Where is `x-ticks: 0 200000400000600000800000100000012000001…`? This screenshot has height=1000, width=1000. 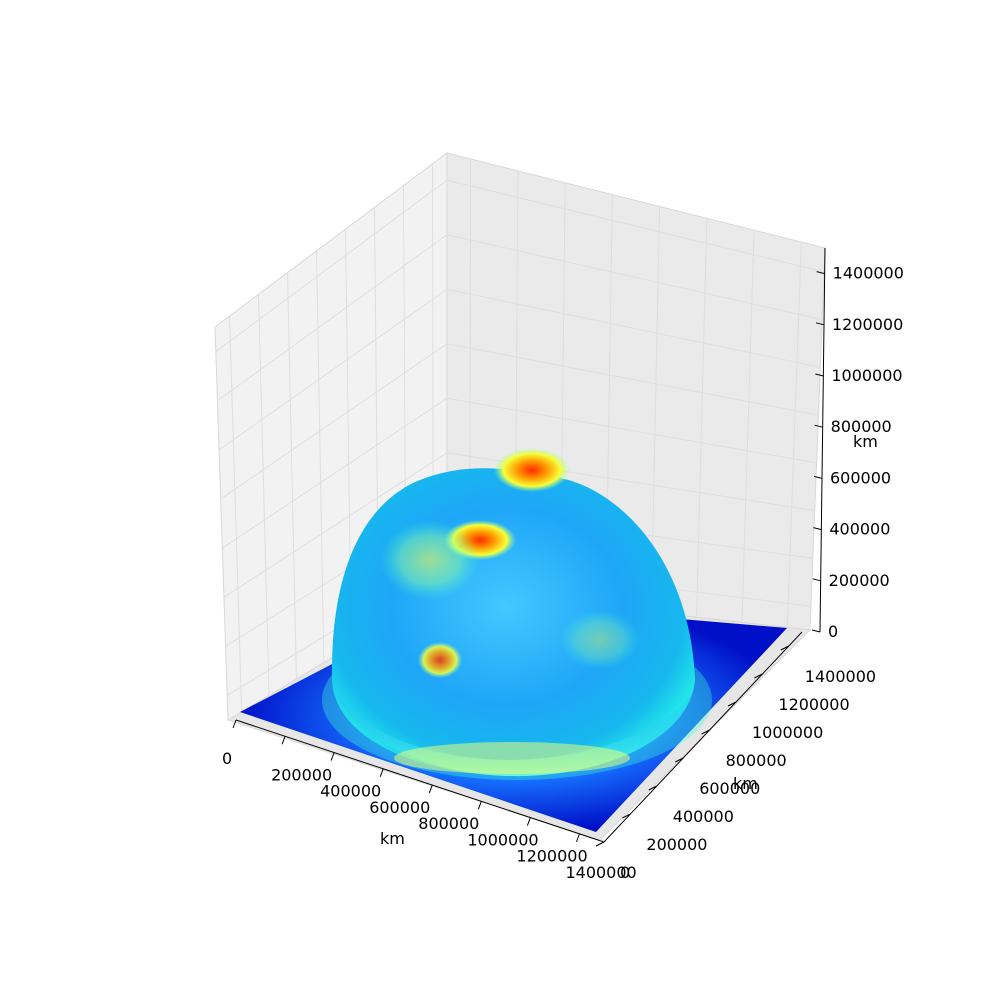
x-ticks: 0 200000400000600000800000100000012000001… is located at coordinates (429, 800).